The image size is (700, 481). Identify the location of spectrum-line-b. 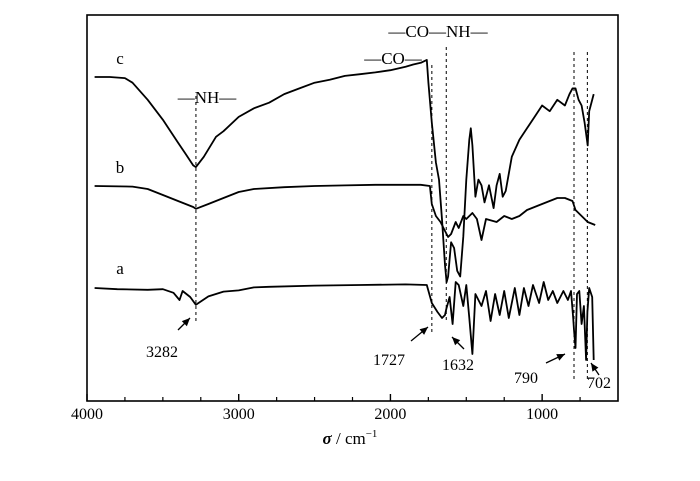
(345, 212).